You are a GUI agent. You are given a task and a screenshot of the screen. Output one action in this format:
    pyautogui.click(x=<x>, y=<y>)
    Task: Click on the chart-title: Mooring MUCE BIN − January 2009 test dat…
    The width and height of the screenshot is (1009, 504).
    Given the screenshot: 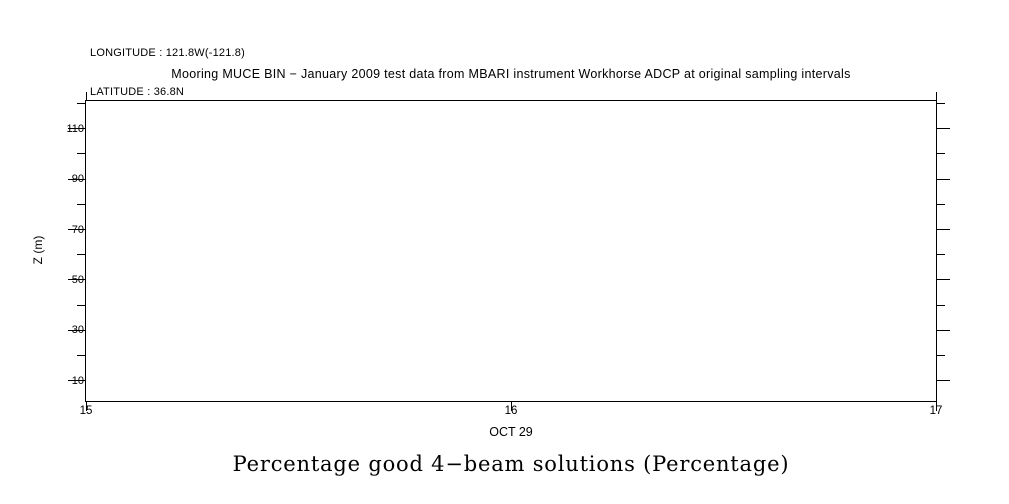 What is the action you would take?
    pyautogui.click(x=511, y=74)
    